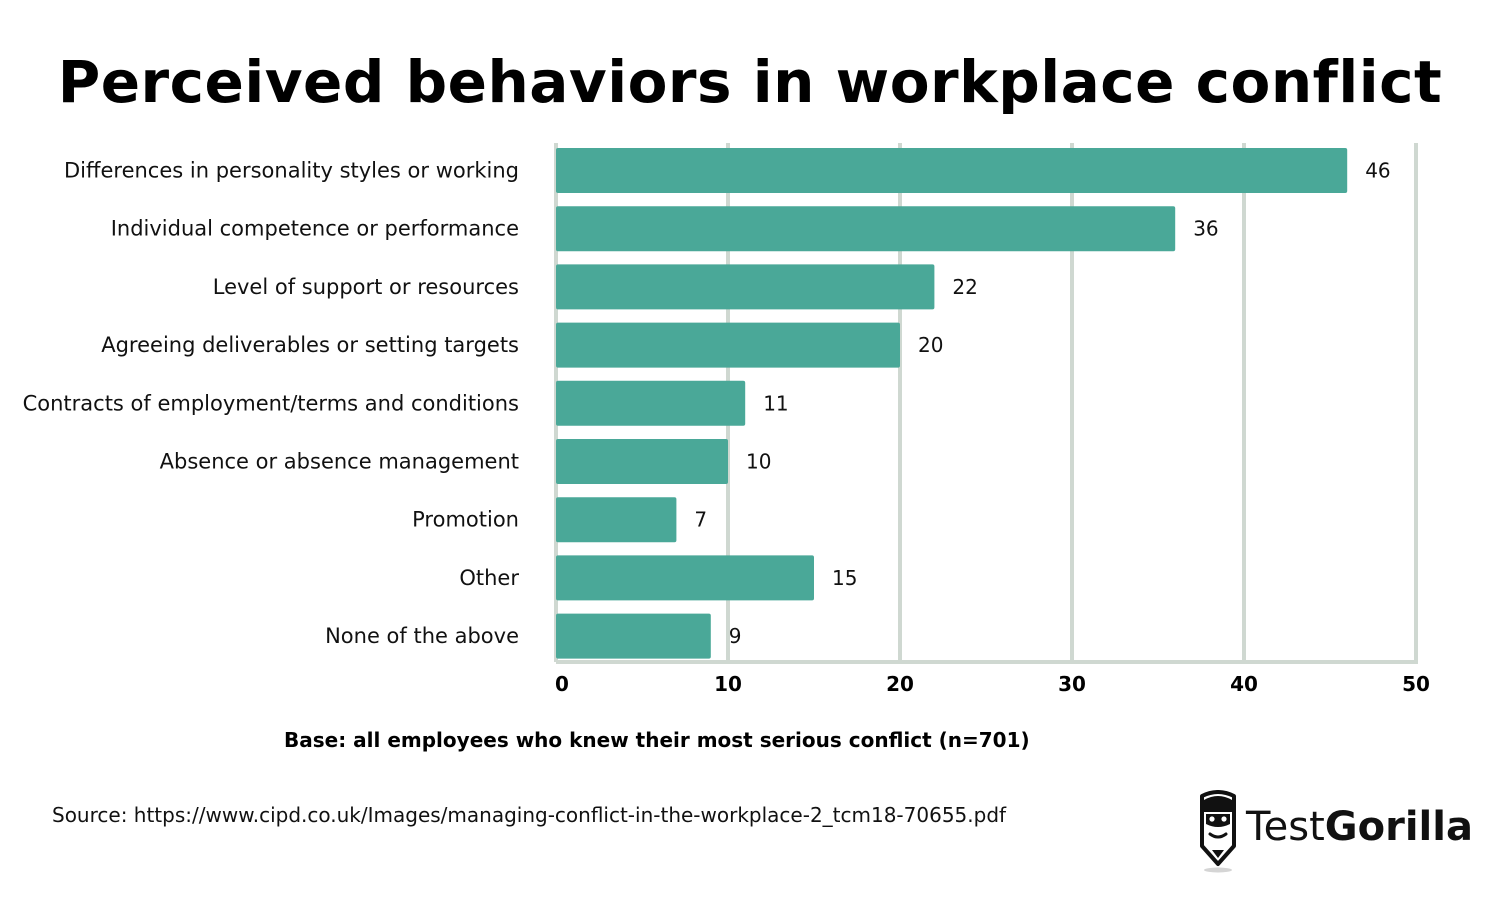 The width and height of the screenshot is (1500, 900). Describe the element at coordinates (1072, 684) in the screenshot. I see `x-tick-label-30: 30` at that location.